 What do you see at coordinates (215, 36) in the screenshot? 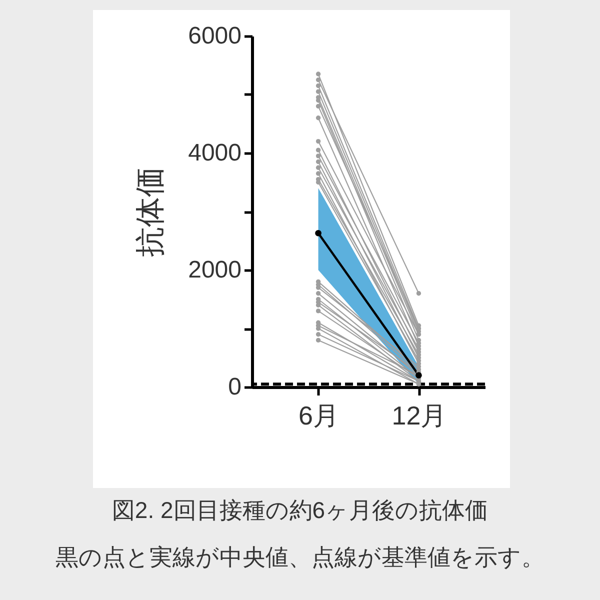
I see `y-tick-label: 6000` at bounding box center [215, 36].